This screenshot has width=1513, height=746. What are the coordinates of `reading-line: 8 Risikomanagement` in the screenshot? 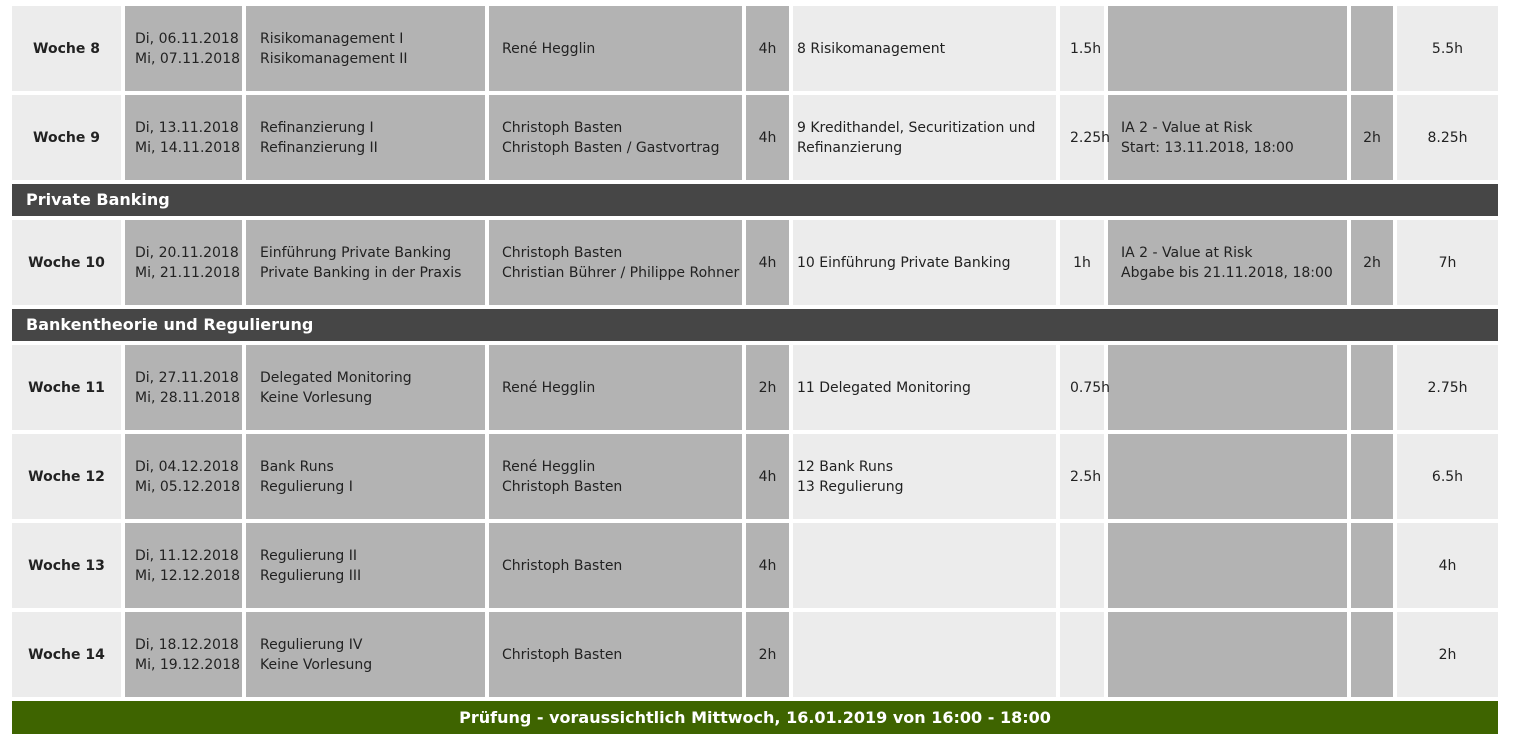 It's located at (871, 48).